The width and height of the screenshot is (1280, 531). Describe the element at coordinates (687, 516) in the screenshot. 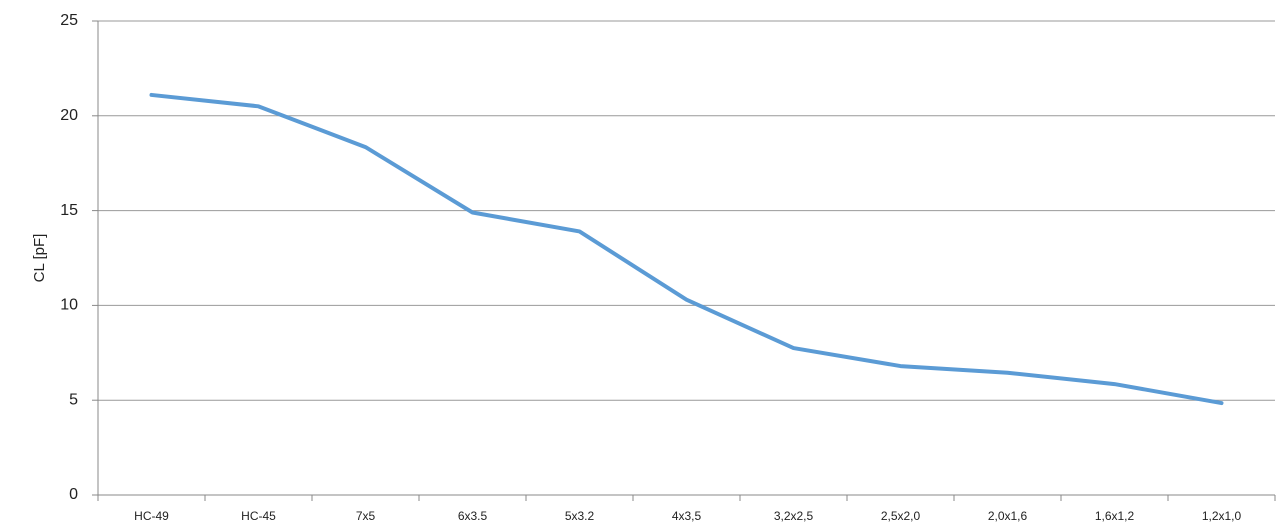

I see `x-tick-label: 4x3,5` at that location.